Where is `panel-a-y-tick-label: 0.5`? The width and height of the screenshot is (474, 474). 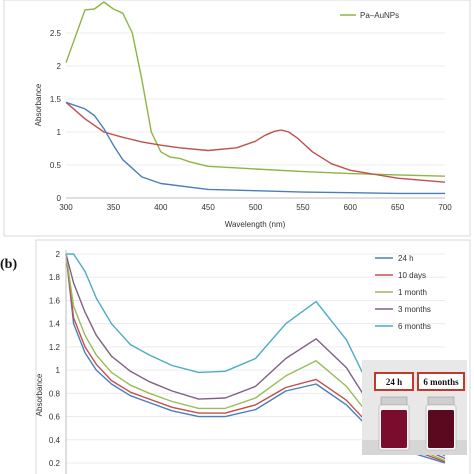
panel-a-y-tick-label: 0.5 is located at coordinates (56, 165).